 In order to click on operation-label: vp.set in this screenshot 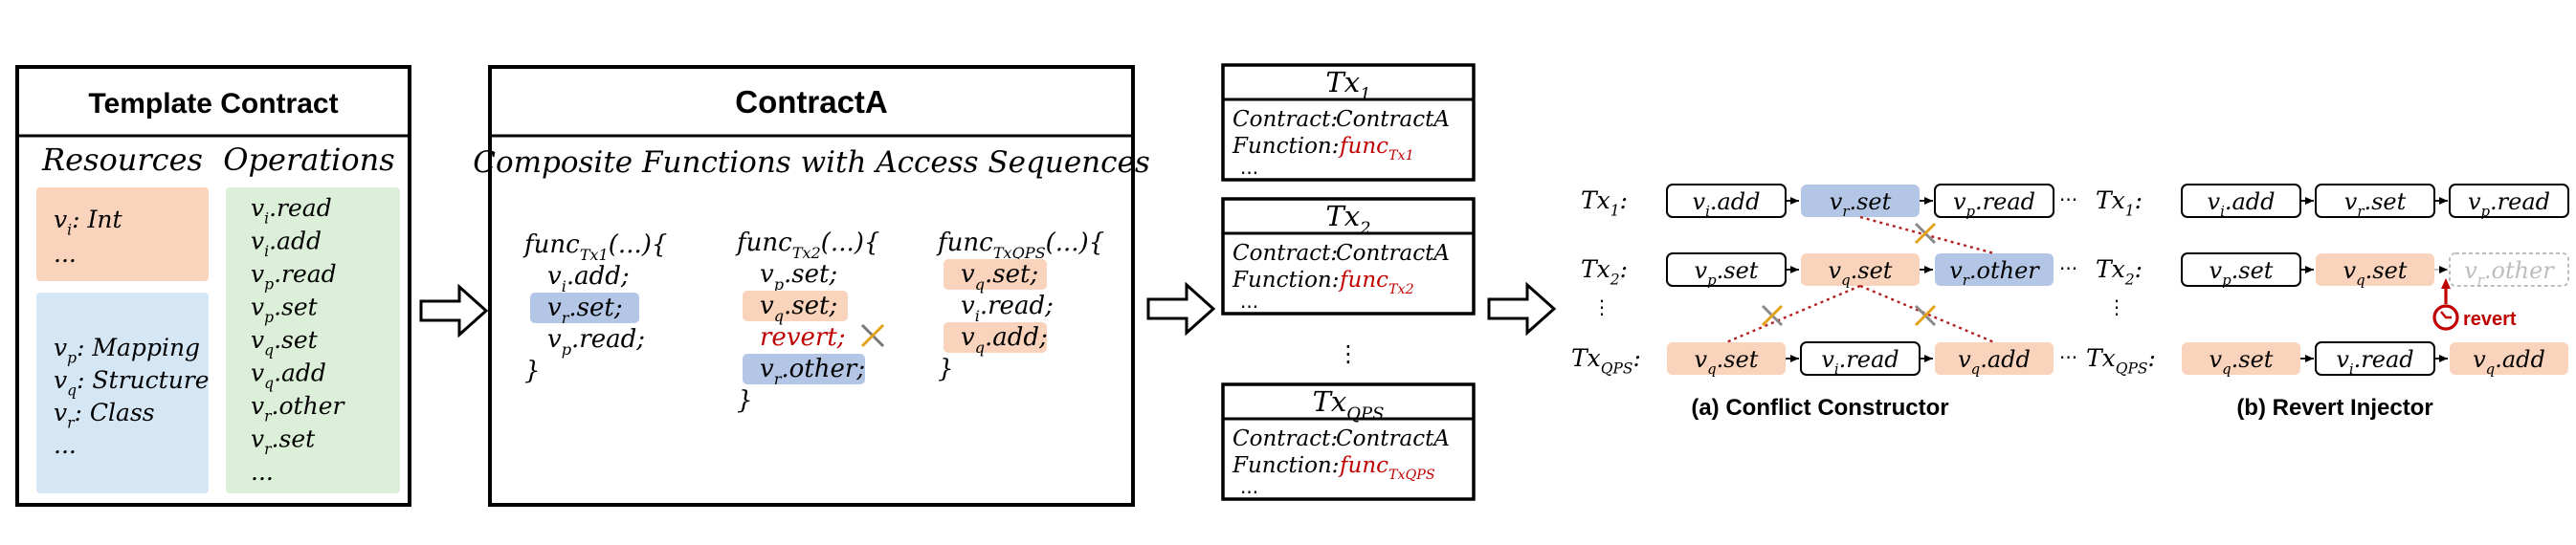, I will do `click(2242, 273)`.